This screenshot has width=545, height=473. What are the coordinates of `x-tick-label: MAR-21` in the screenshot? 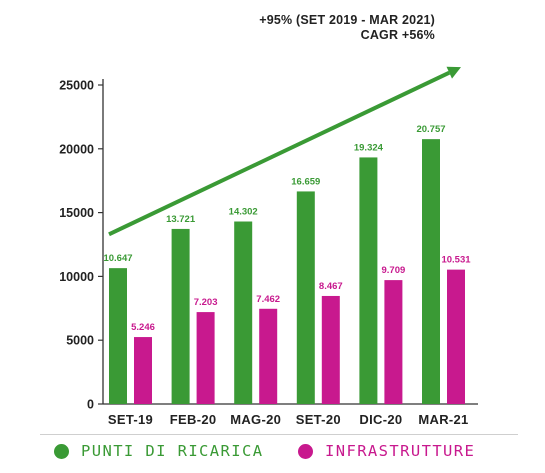 It's located at (443, 419).